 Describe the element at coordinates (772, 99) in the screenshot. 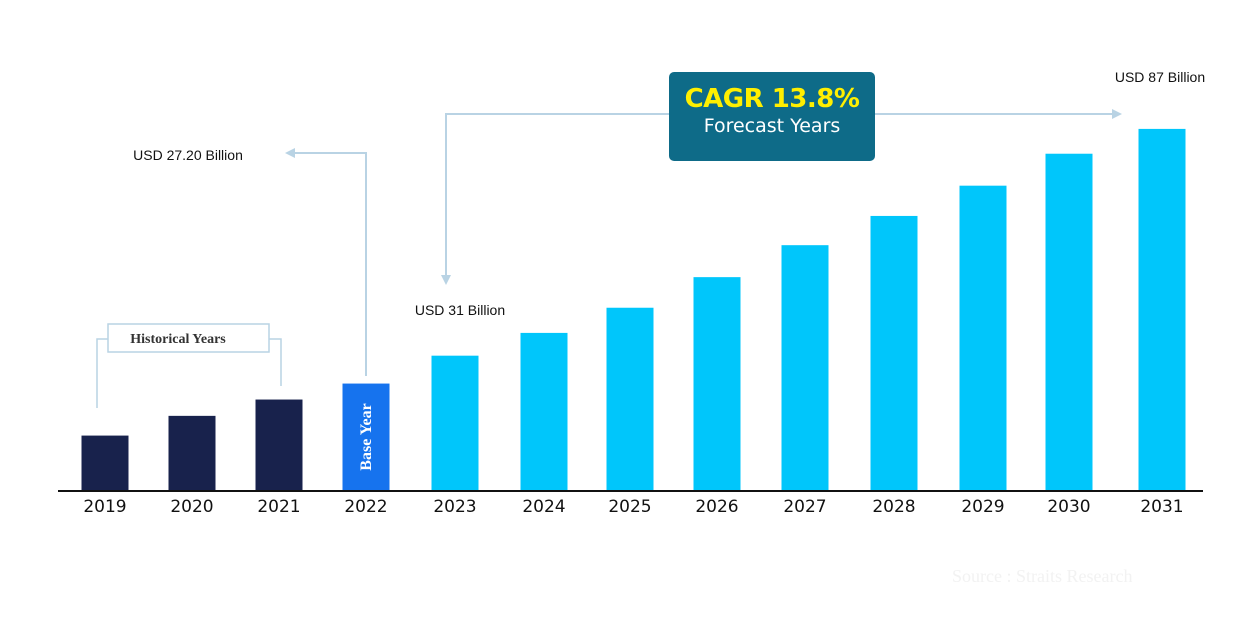

I see `cagr-title: CAGR 13.8%` at that location.